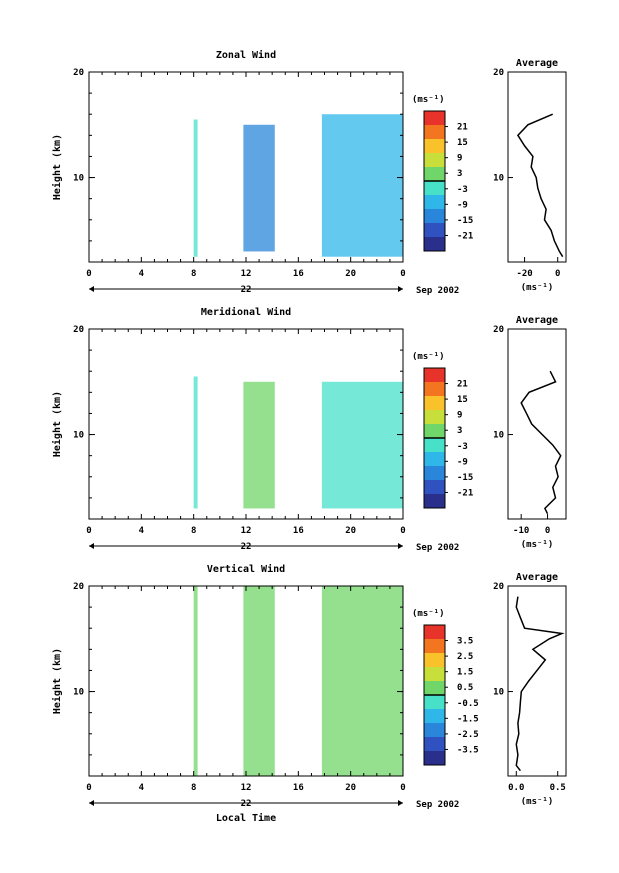  I want to click on colorbar-tick-label: 3.5, so click(465, 642).